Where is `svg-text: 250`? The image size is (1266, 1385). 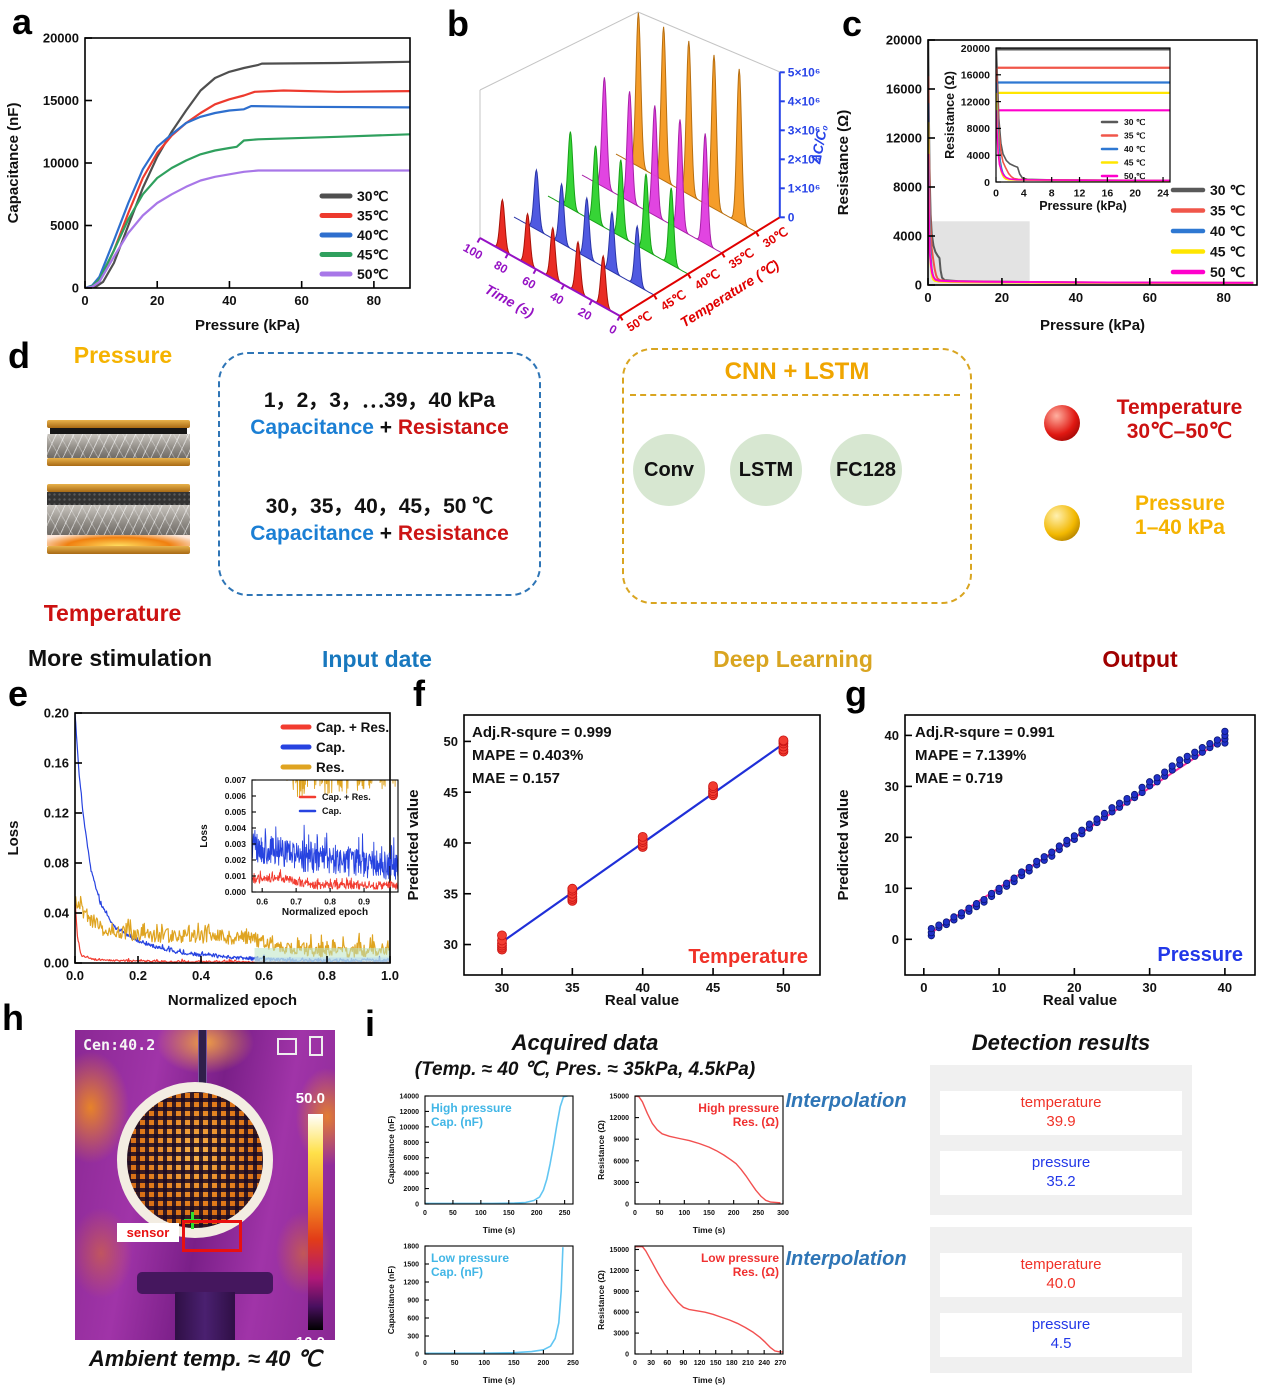
svg-text: 250 is located at coordinates (573, 1363).